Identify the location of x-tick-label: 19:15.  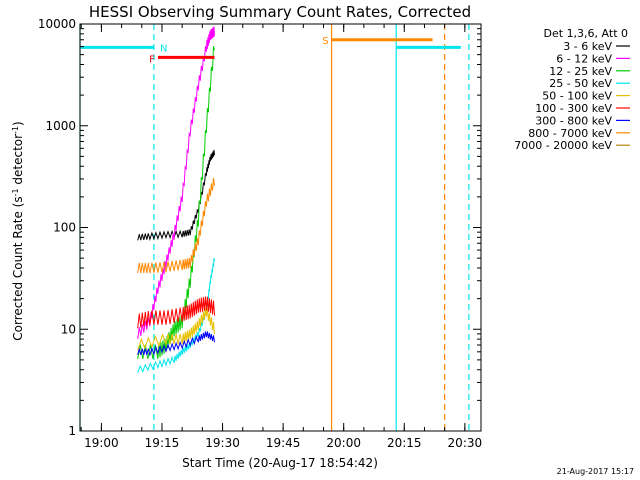
(162, 443).